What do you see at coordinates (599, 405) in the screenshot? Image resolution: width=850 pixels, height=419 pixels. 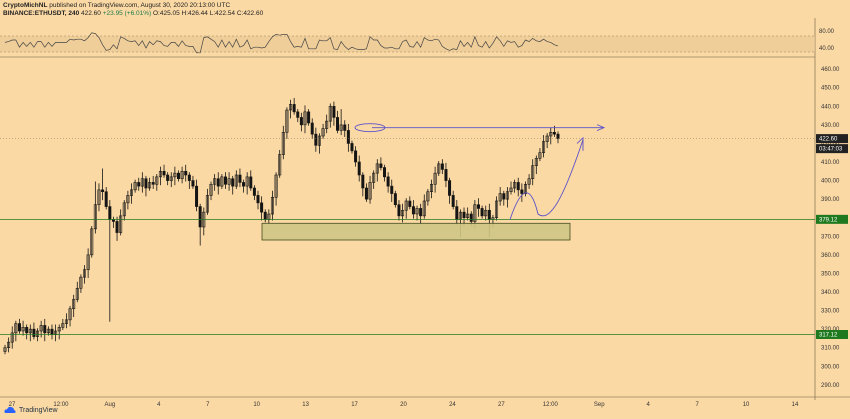 I see `x-tick-label: Sep` at bounding box center [599, 405].